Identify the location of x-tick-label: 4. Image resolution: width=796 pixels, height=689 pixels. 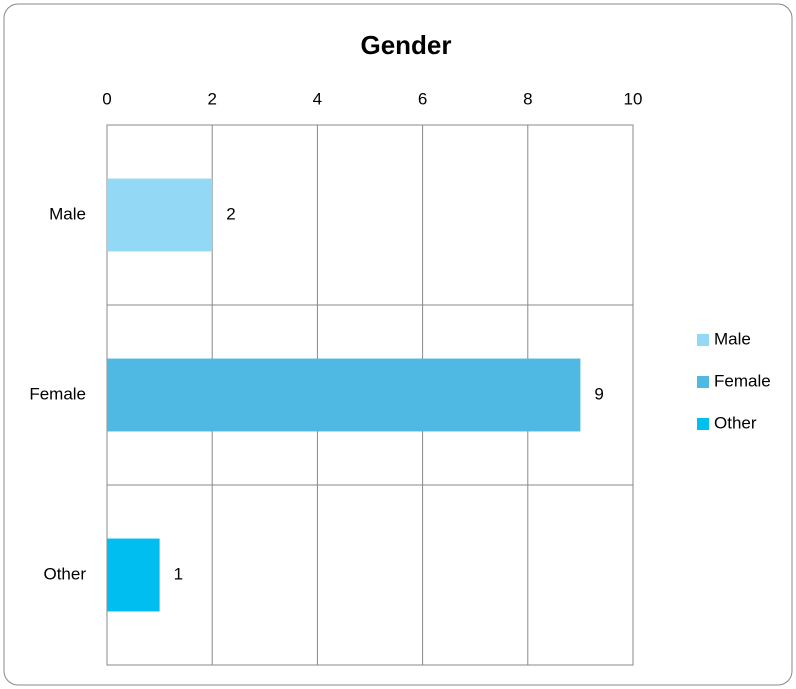
(317, 98).